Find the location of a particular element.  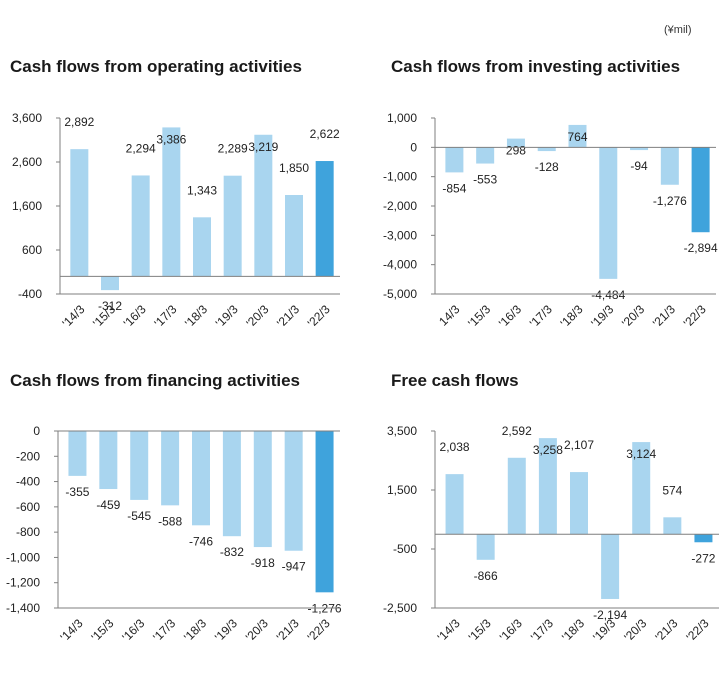

operating-cf-title: Cash flows from operating activities is located at coordinates (156, 66).